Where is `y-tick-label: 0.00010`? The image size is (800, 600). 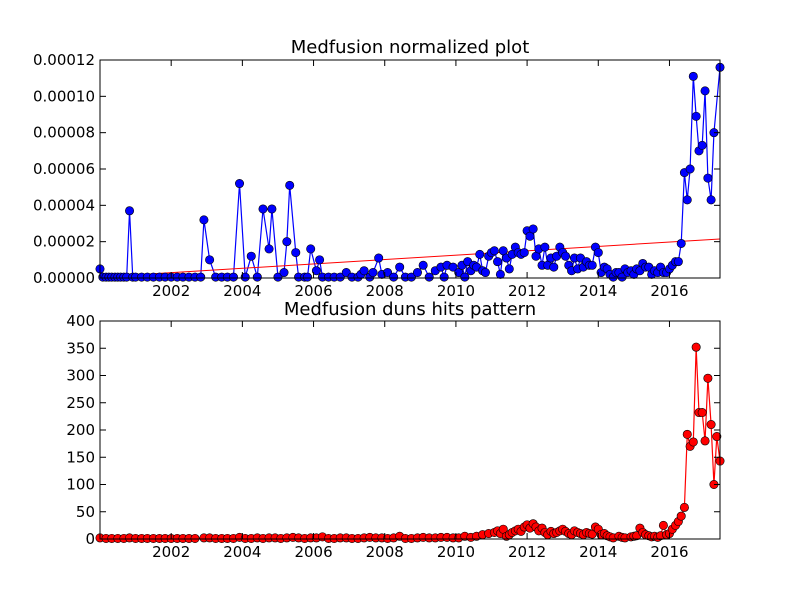
y-tick-label: 0.00010 is located at coordinates (64, 96).